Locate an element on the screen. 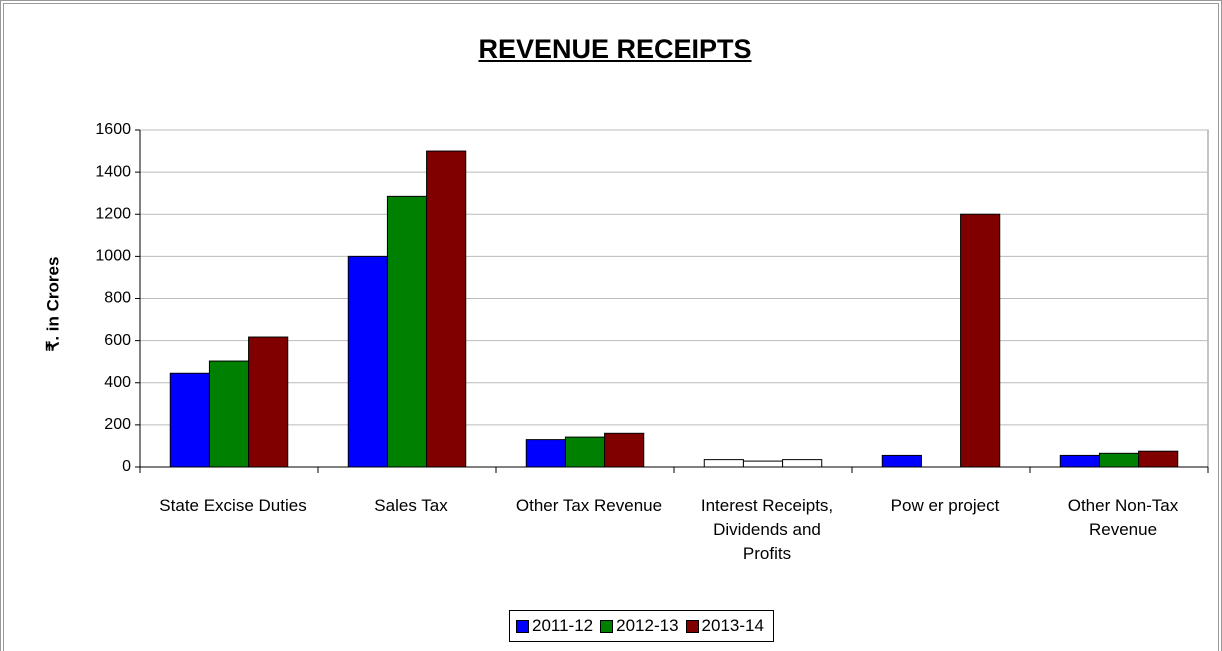 Image resolution: width=1222 pixels, height=651 pixels. y-tick-label: 800 is located at coordinates (117, 298).